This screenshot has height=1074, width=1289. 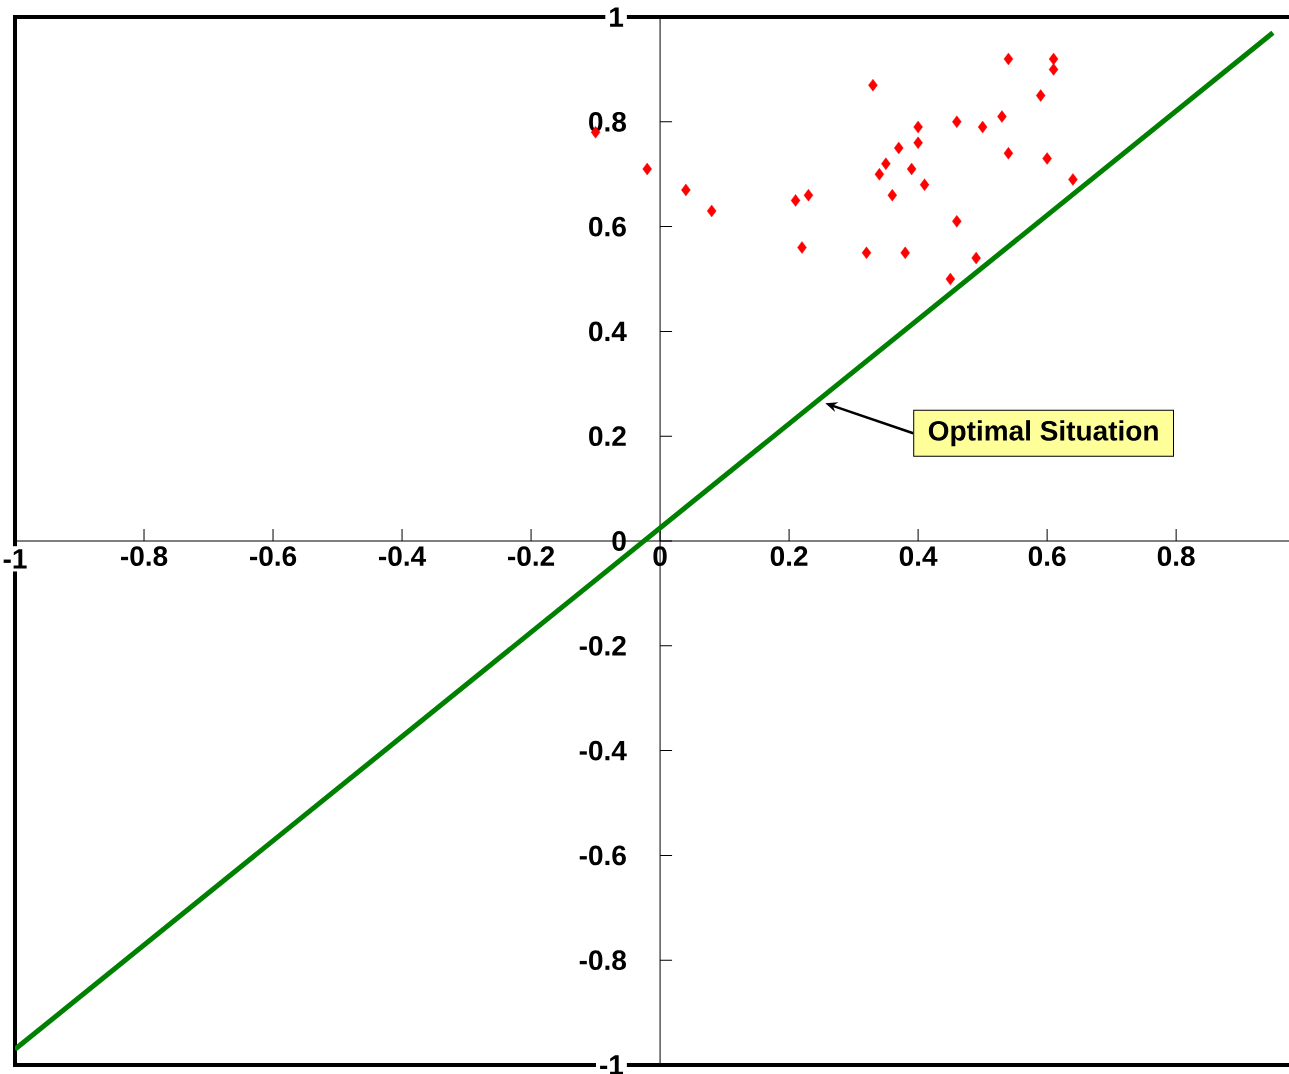 I want to click on x-tick-label: -0.8, so click(x=144, y=556).